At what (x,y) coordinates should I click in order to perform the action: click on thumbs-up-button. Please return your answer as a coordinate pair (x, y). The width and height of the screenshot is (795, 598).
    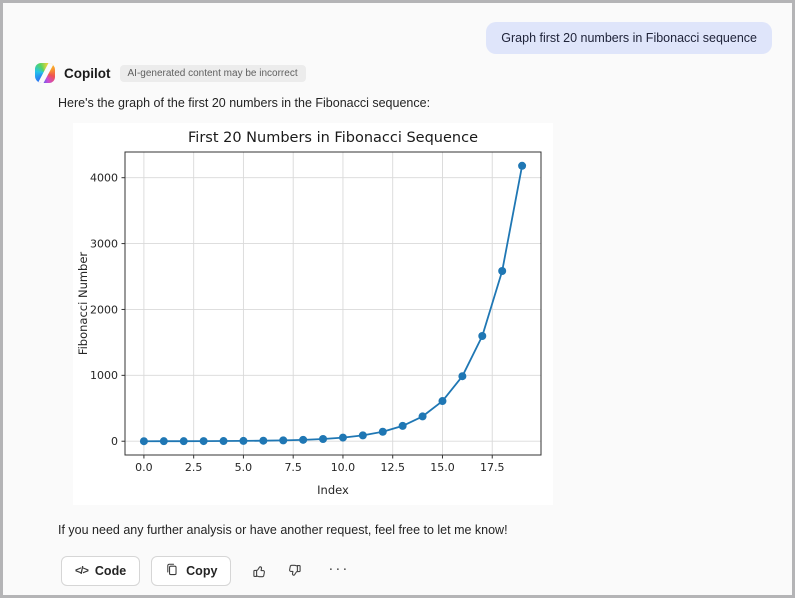
    Looking at the image, I should click on (260, 571).